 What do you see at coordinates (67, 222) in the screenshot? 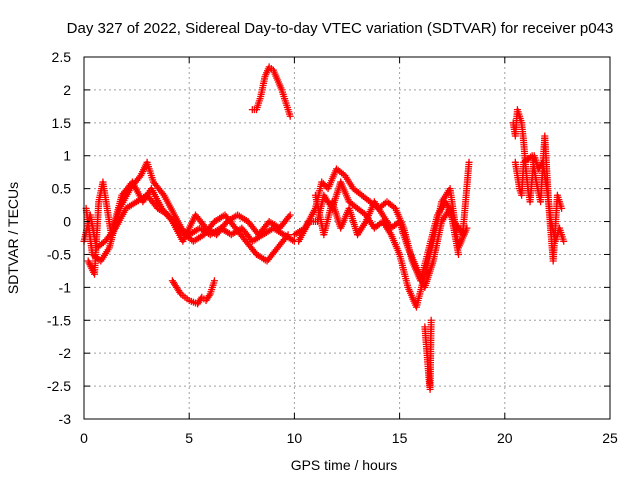
I see `y-tick-label: 0` at bounding box center [67, 222].